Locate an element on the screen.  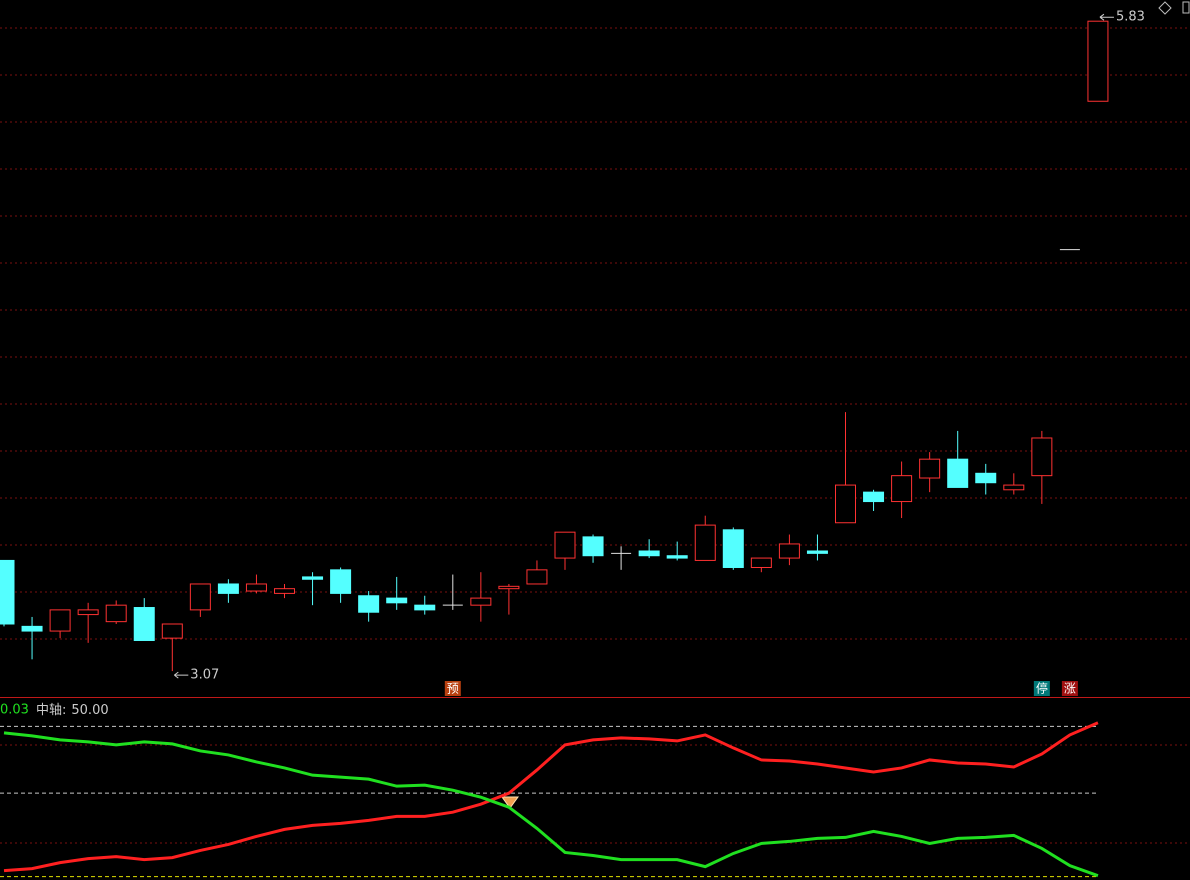
midline-value: 50.00 is located at coordinates (89, 710).